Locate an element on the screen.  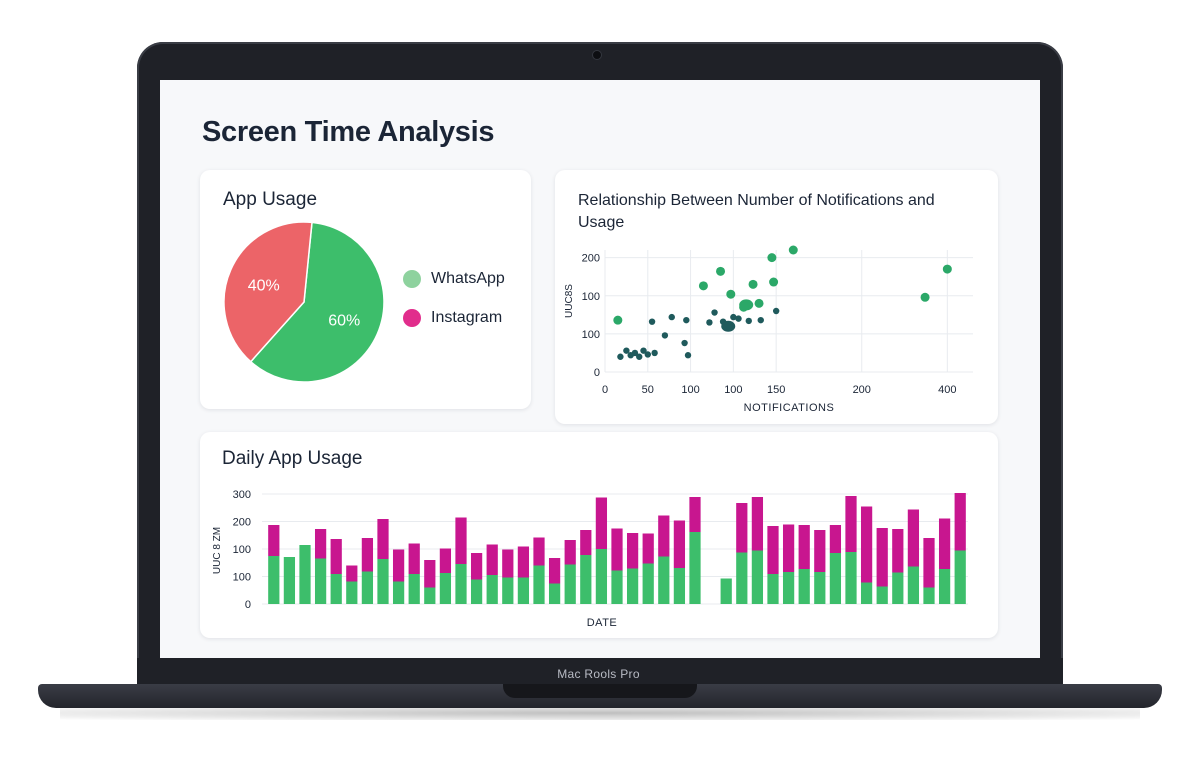
laptop-chin is located at coordinates (600, 671).